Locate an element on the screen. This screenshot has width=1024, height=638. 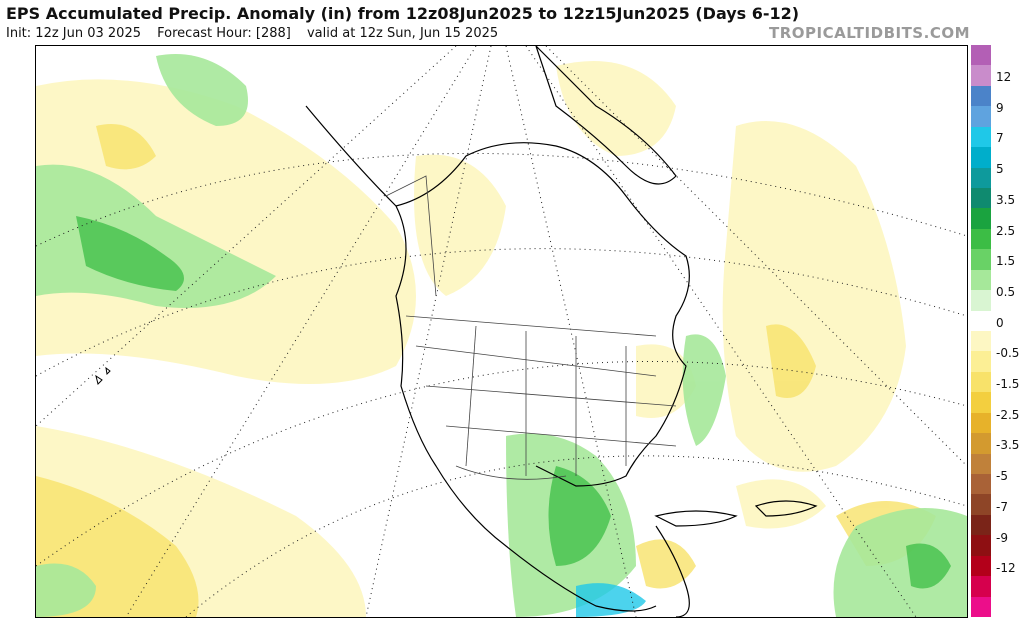
colorbar-tick-label: 0 is located at coordinates (1000, 322).